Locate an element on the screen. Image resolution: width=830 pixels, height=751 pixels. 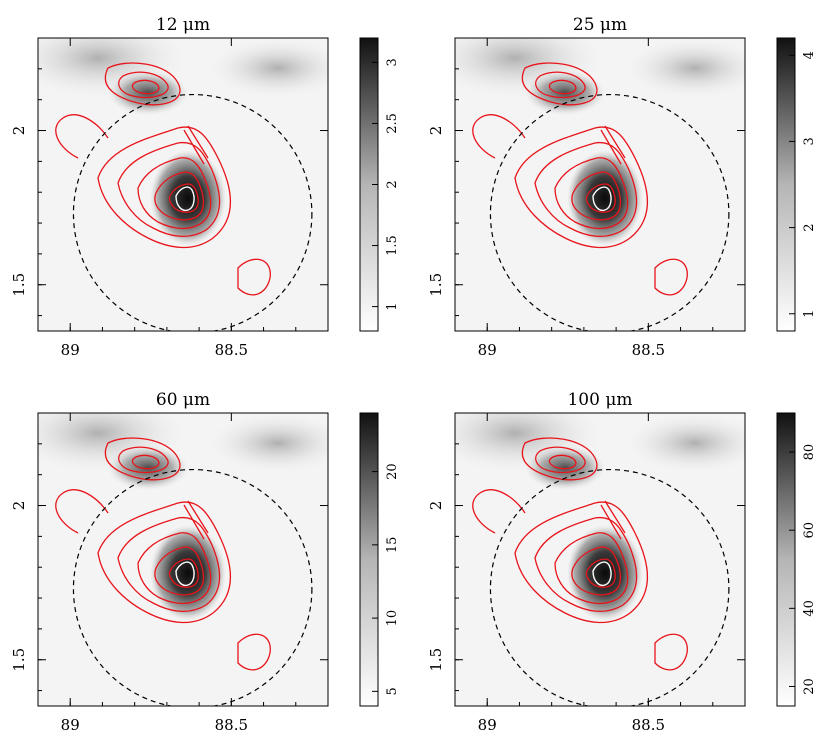
colorbar-tick-label: 4 is located at coordinates (809, 55).